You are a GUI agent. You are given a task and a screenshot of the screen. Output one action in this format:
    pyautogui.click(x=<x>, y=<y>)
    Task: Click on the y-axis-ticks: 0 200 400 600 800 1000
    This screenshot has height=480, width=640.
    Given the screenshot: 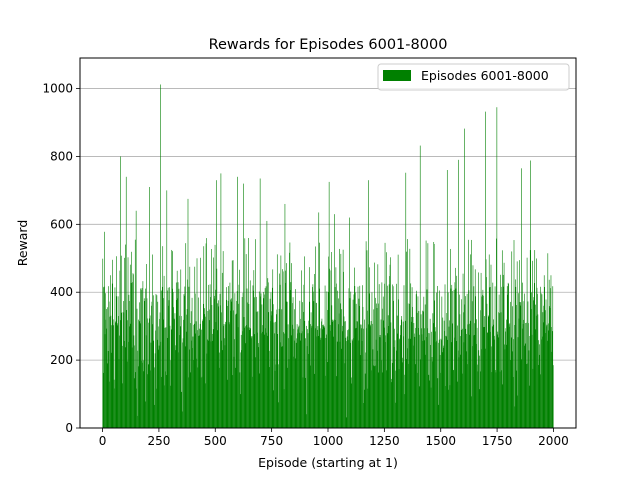 What is the action you would take?
    pyautogui.click(x=61, y=258)
    